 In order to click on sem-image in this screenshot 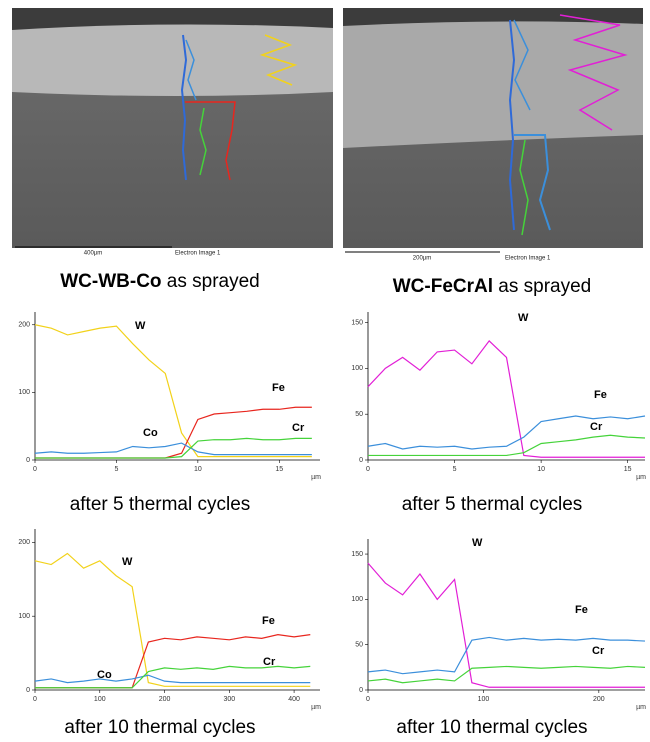, I will do `click(493, 128)`.